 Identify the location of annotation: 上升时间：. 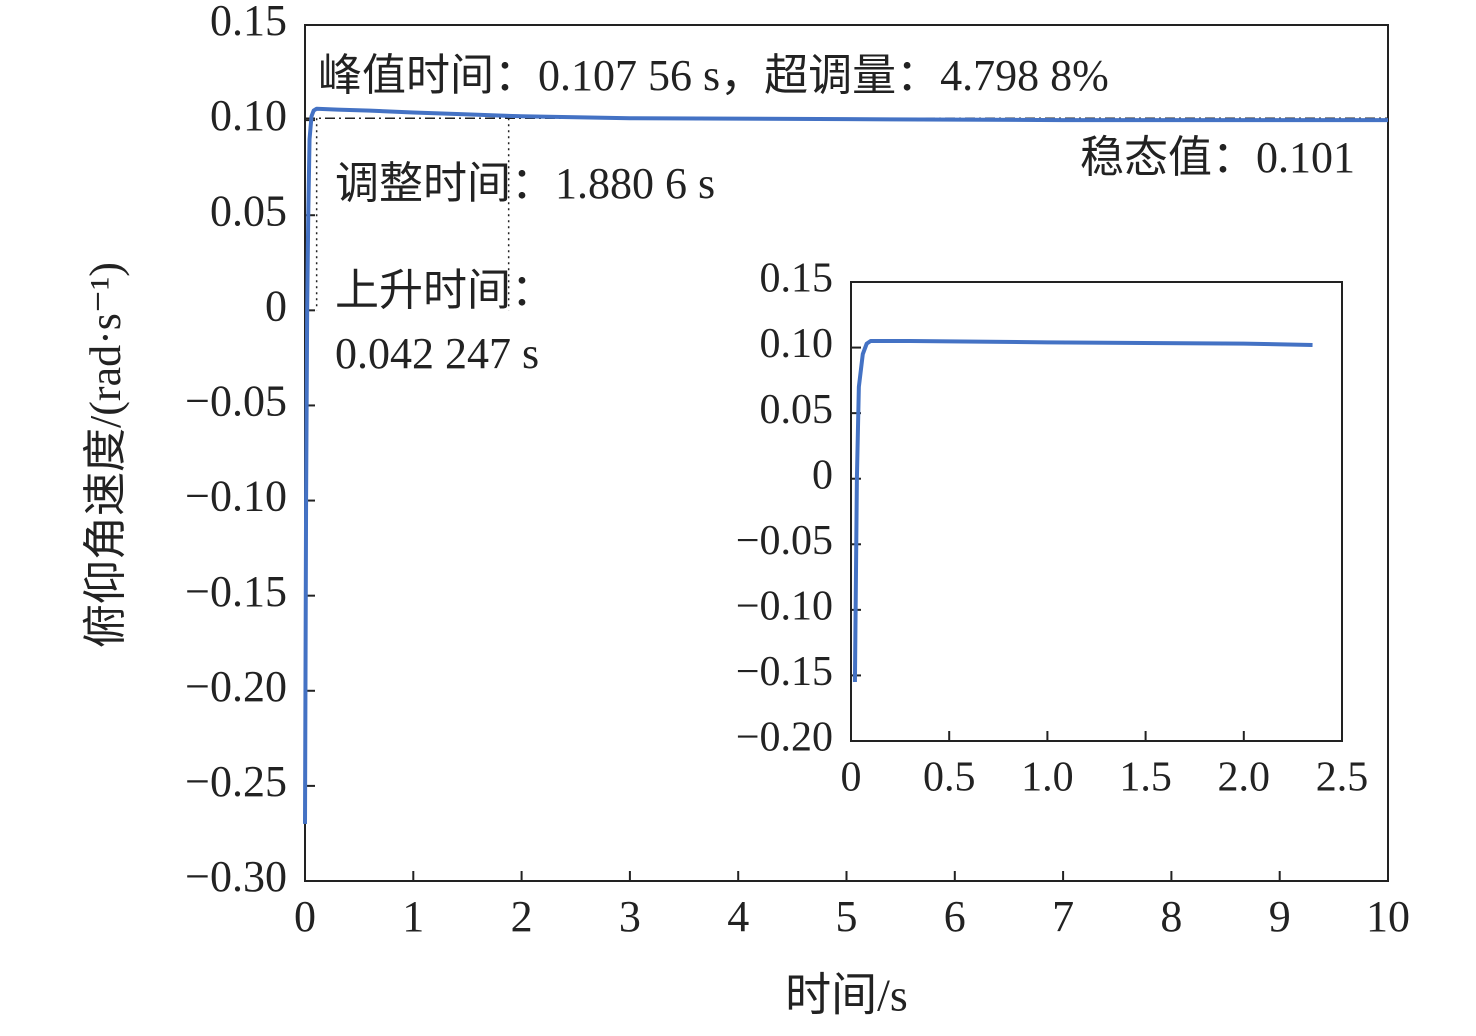
(445, 290).